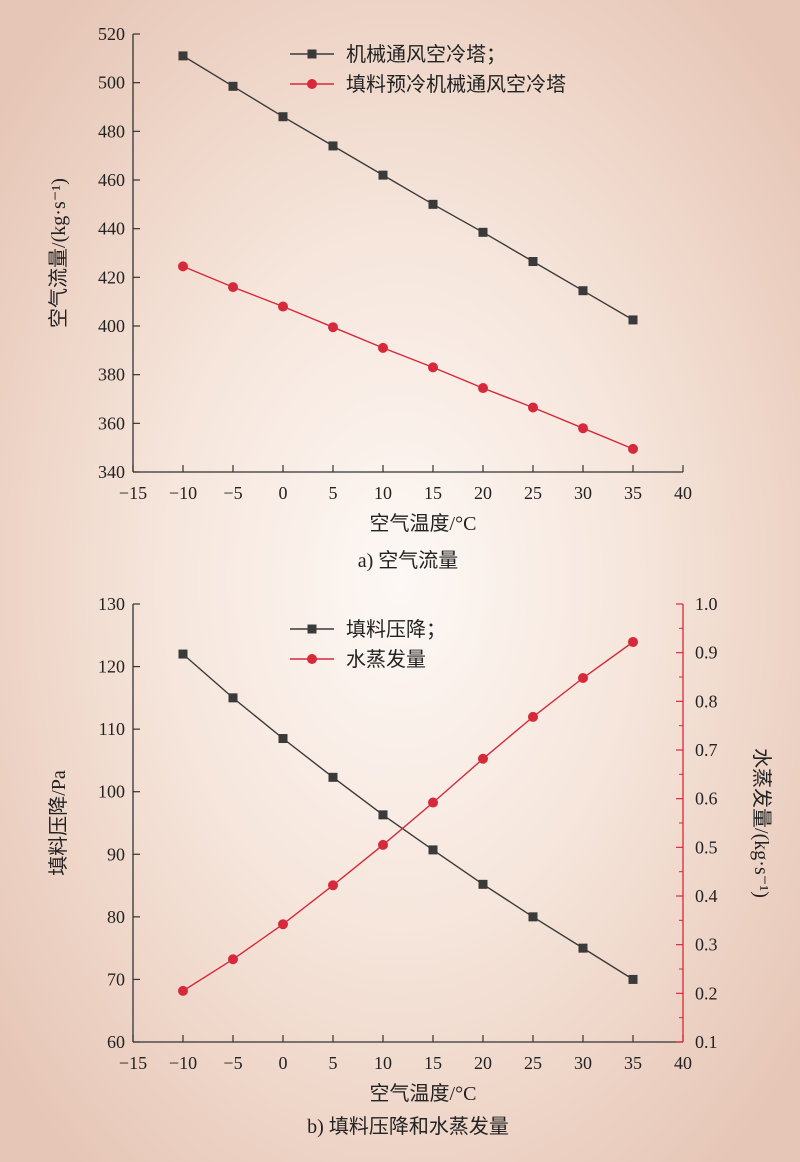 The image size is (800, 1162). I want to click on legend-label: 填料压降；, so click(396, 629).